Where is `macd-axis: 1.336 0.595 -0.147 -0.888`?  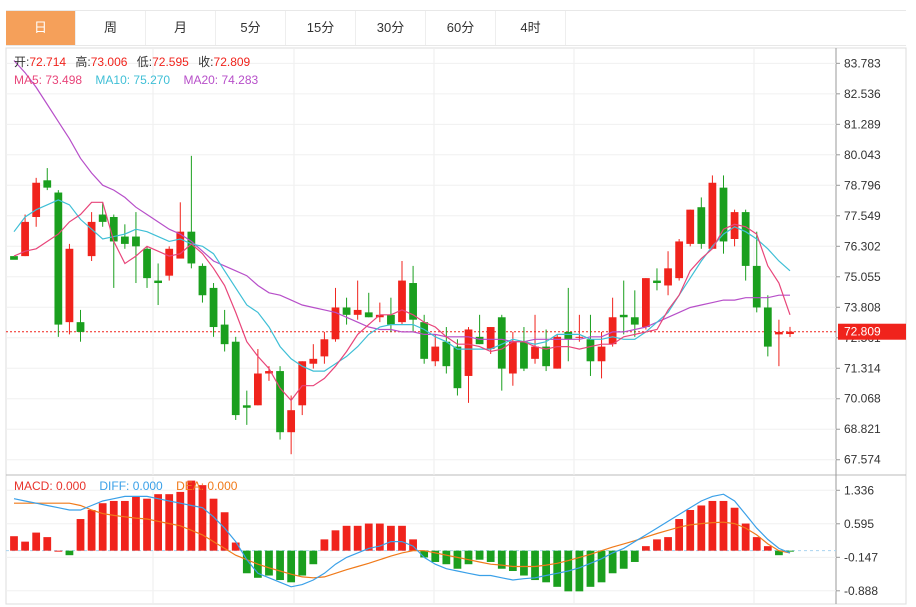
macd-axis: 1.336 0.595 -0.147 -0.888 is located at coordinates (857, 540).